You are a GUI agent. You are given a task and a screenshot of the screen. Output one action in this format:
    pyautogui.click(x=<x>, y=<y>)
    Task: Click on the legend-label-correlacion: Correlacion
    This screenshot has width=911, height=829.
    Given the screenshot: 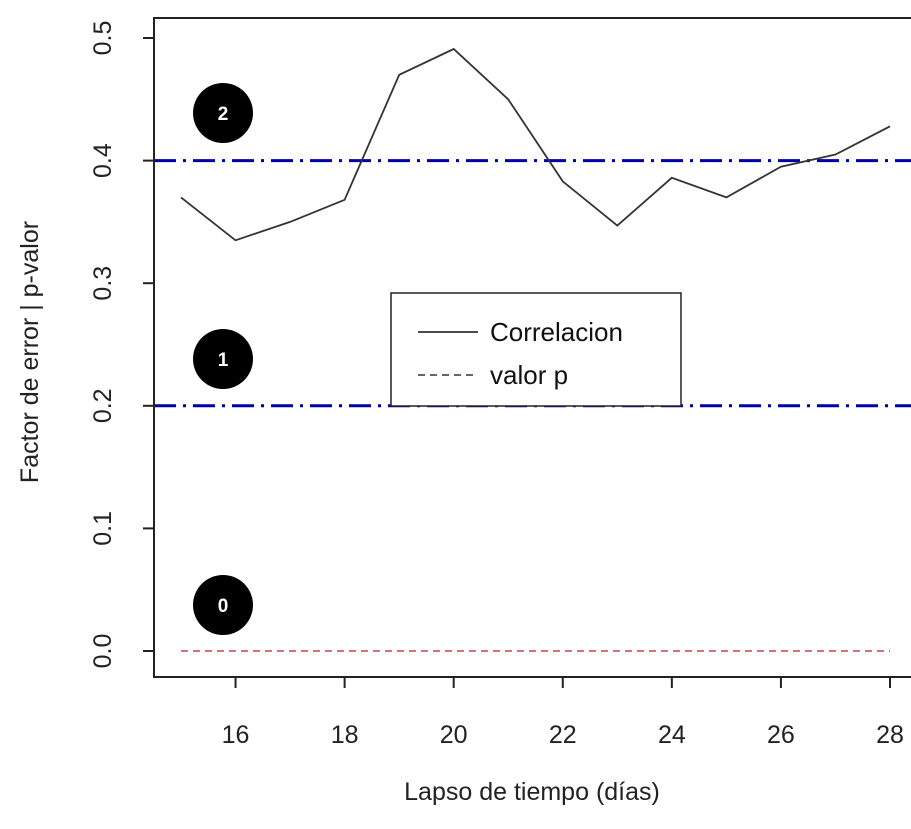 What is the action you would take?
    pyautogui.click(x=556, y=332)
    